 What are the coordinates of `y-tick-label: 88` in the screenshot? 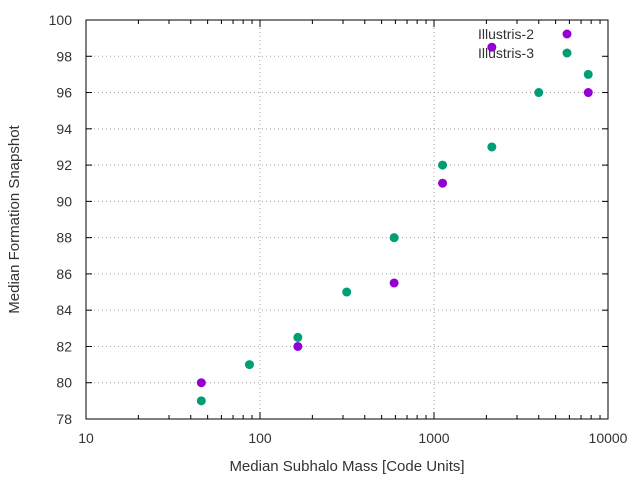 It's located at (64, 238).